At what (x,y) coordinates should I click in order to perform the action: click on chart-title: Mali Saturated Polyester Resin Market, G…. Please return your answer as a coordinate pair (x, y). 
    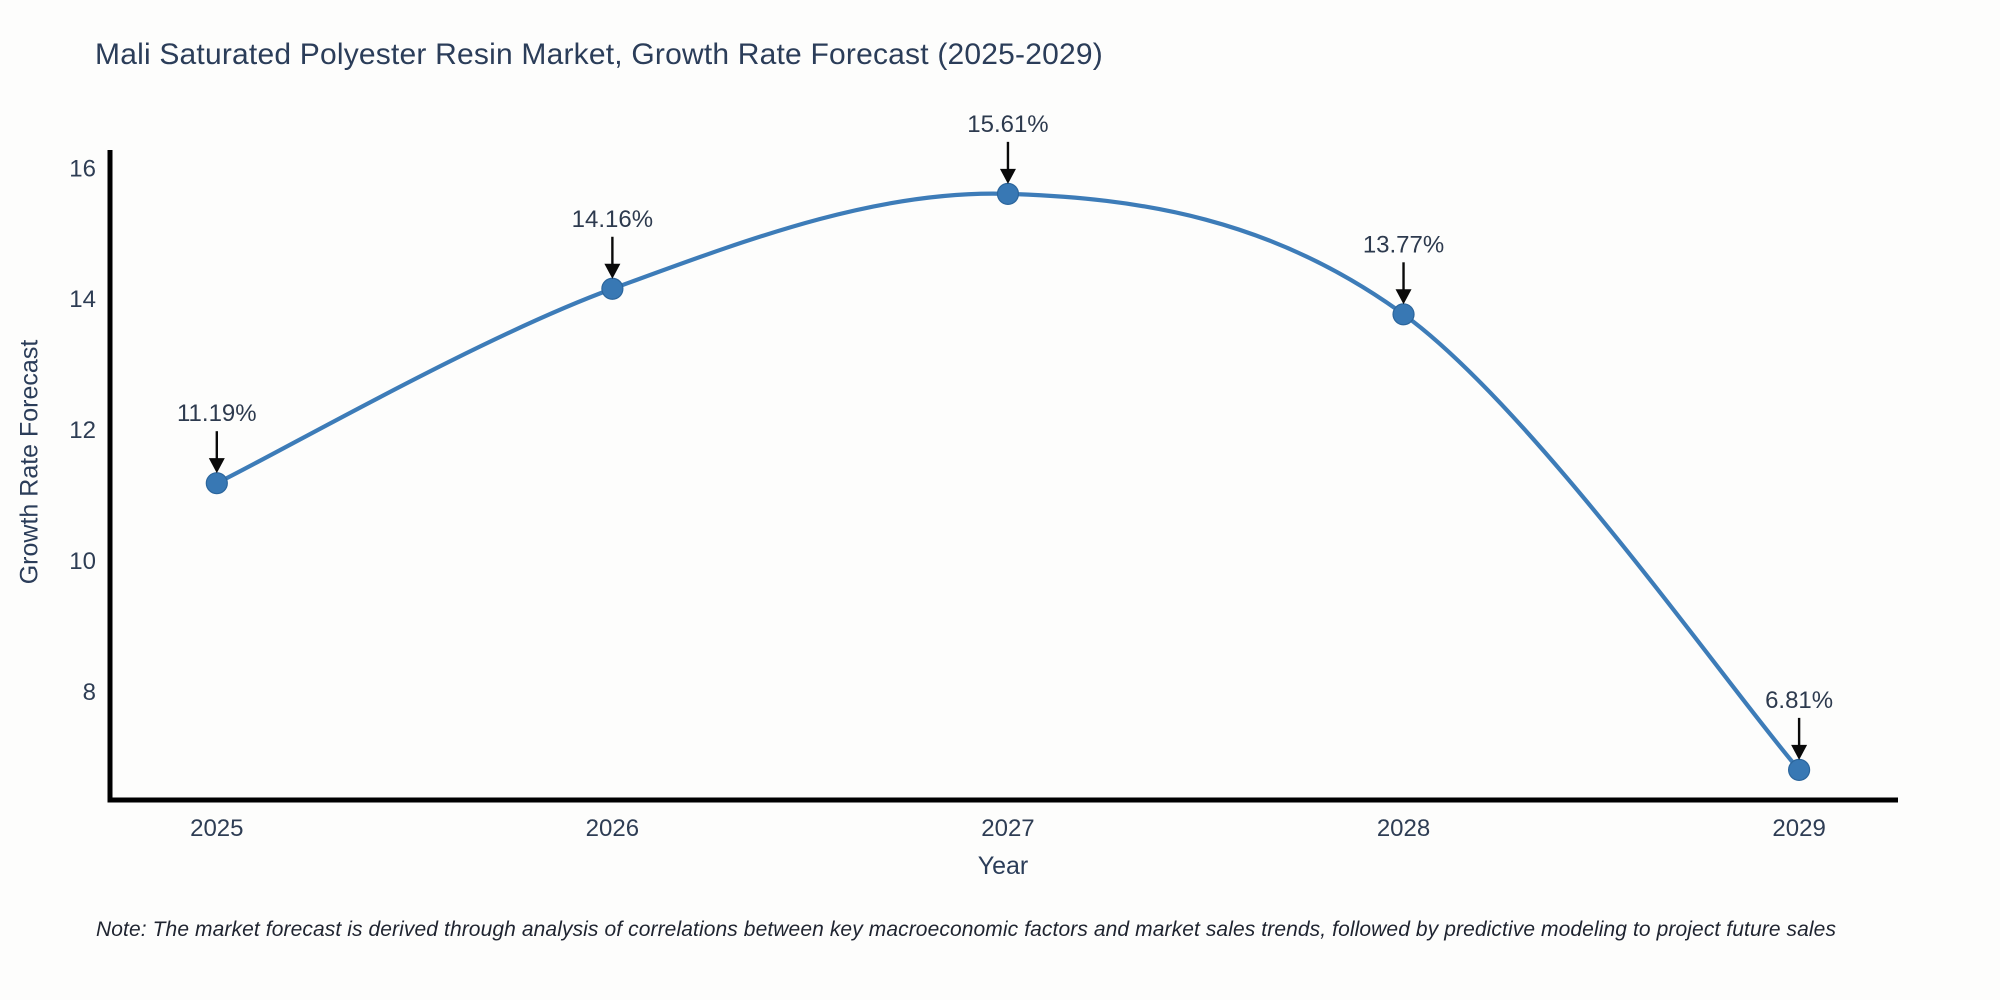
    Looking at the image, I should click on (599, 54).